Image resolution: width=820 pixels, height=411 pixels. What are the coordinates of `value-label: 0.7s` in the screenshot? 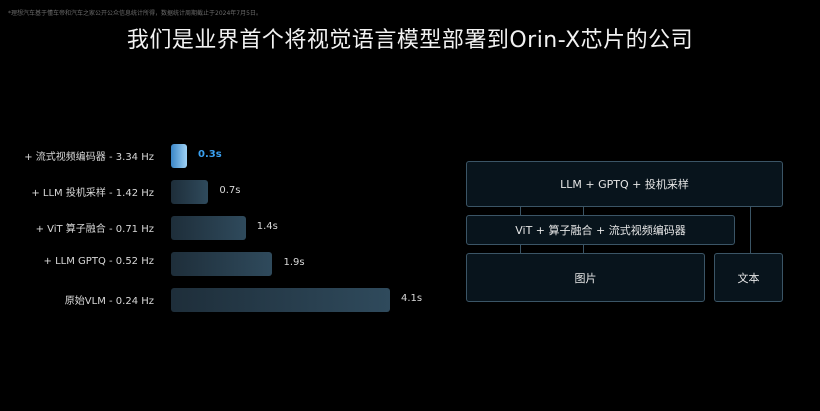 It's located at (230, 190).